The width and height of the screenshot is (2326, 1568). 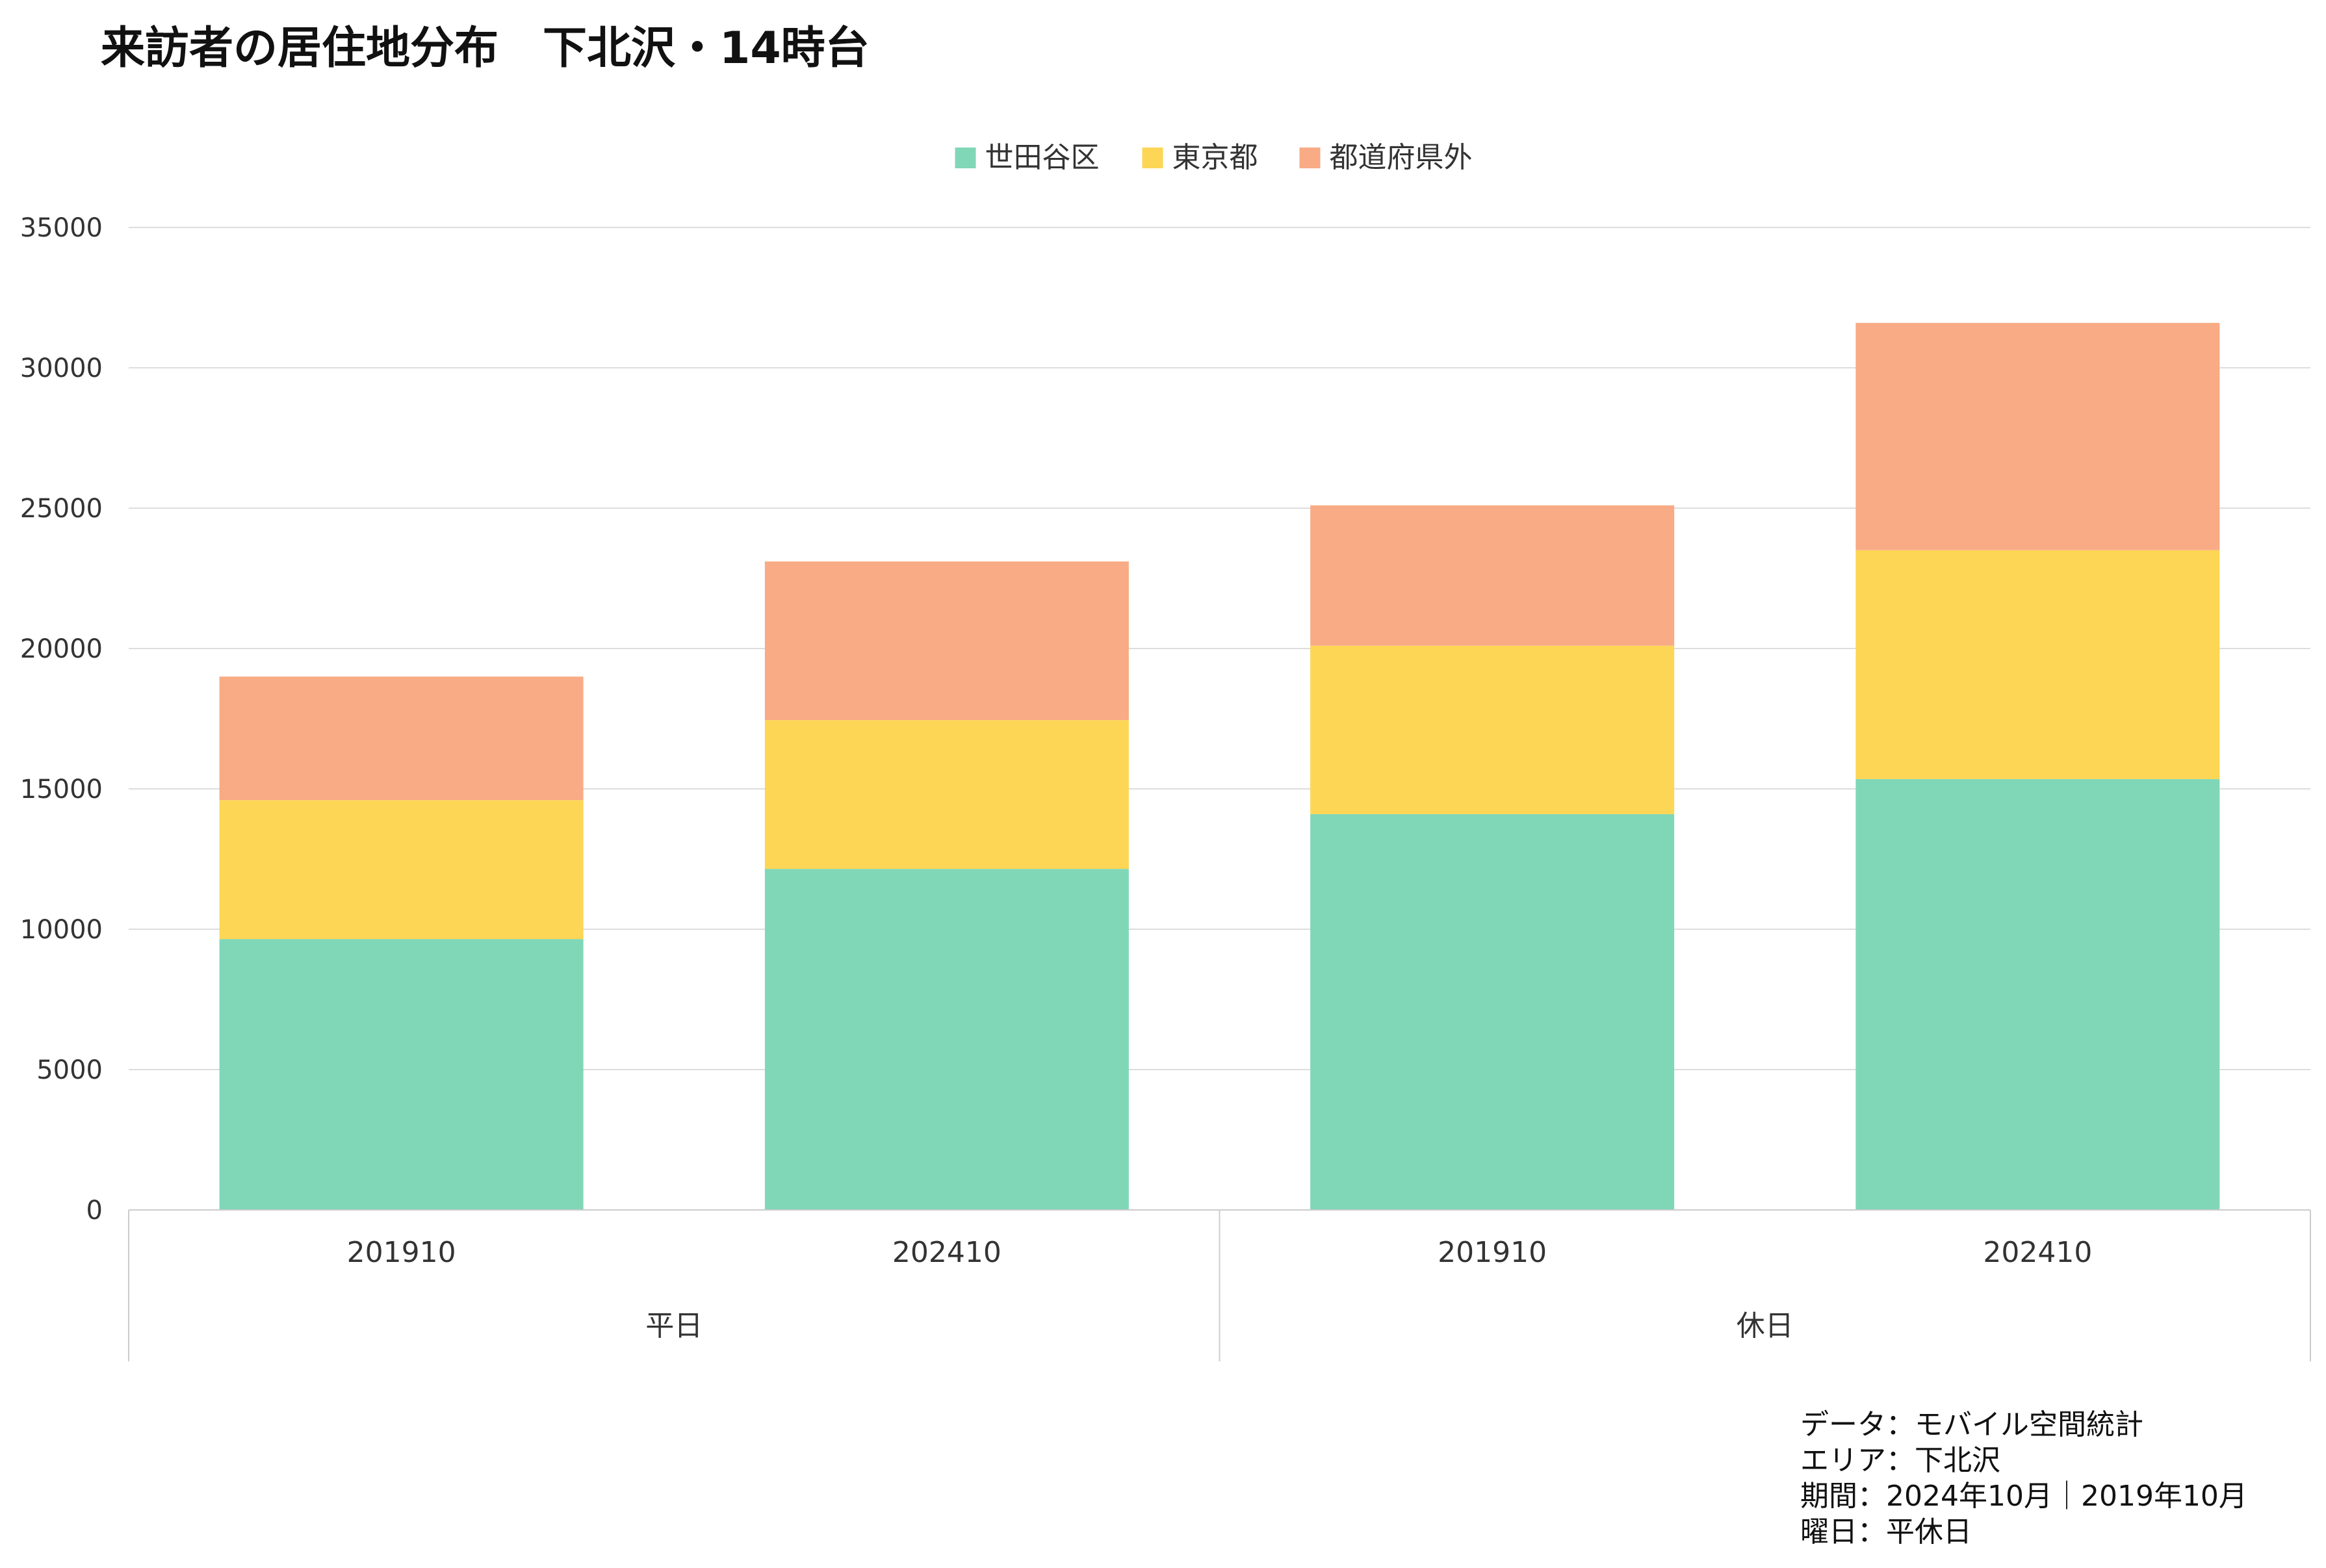 What do you see at coordinates (1401, 157) in the screenshot?
I see `legend-label: 都道府県外` at bounding box center [1401, 157].